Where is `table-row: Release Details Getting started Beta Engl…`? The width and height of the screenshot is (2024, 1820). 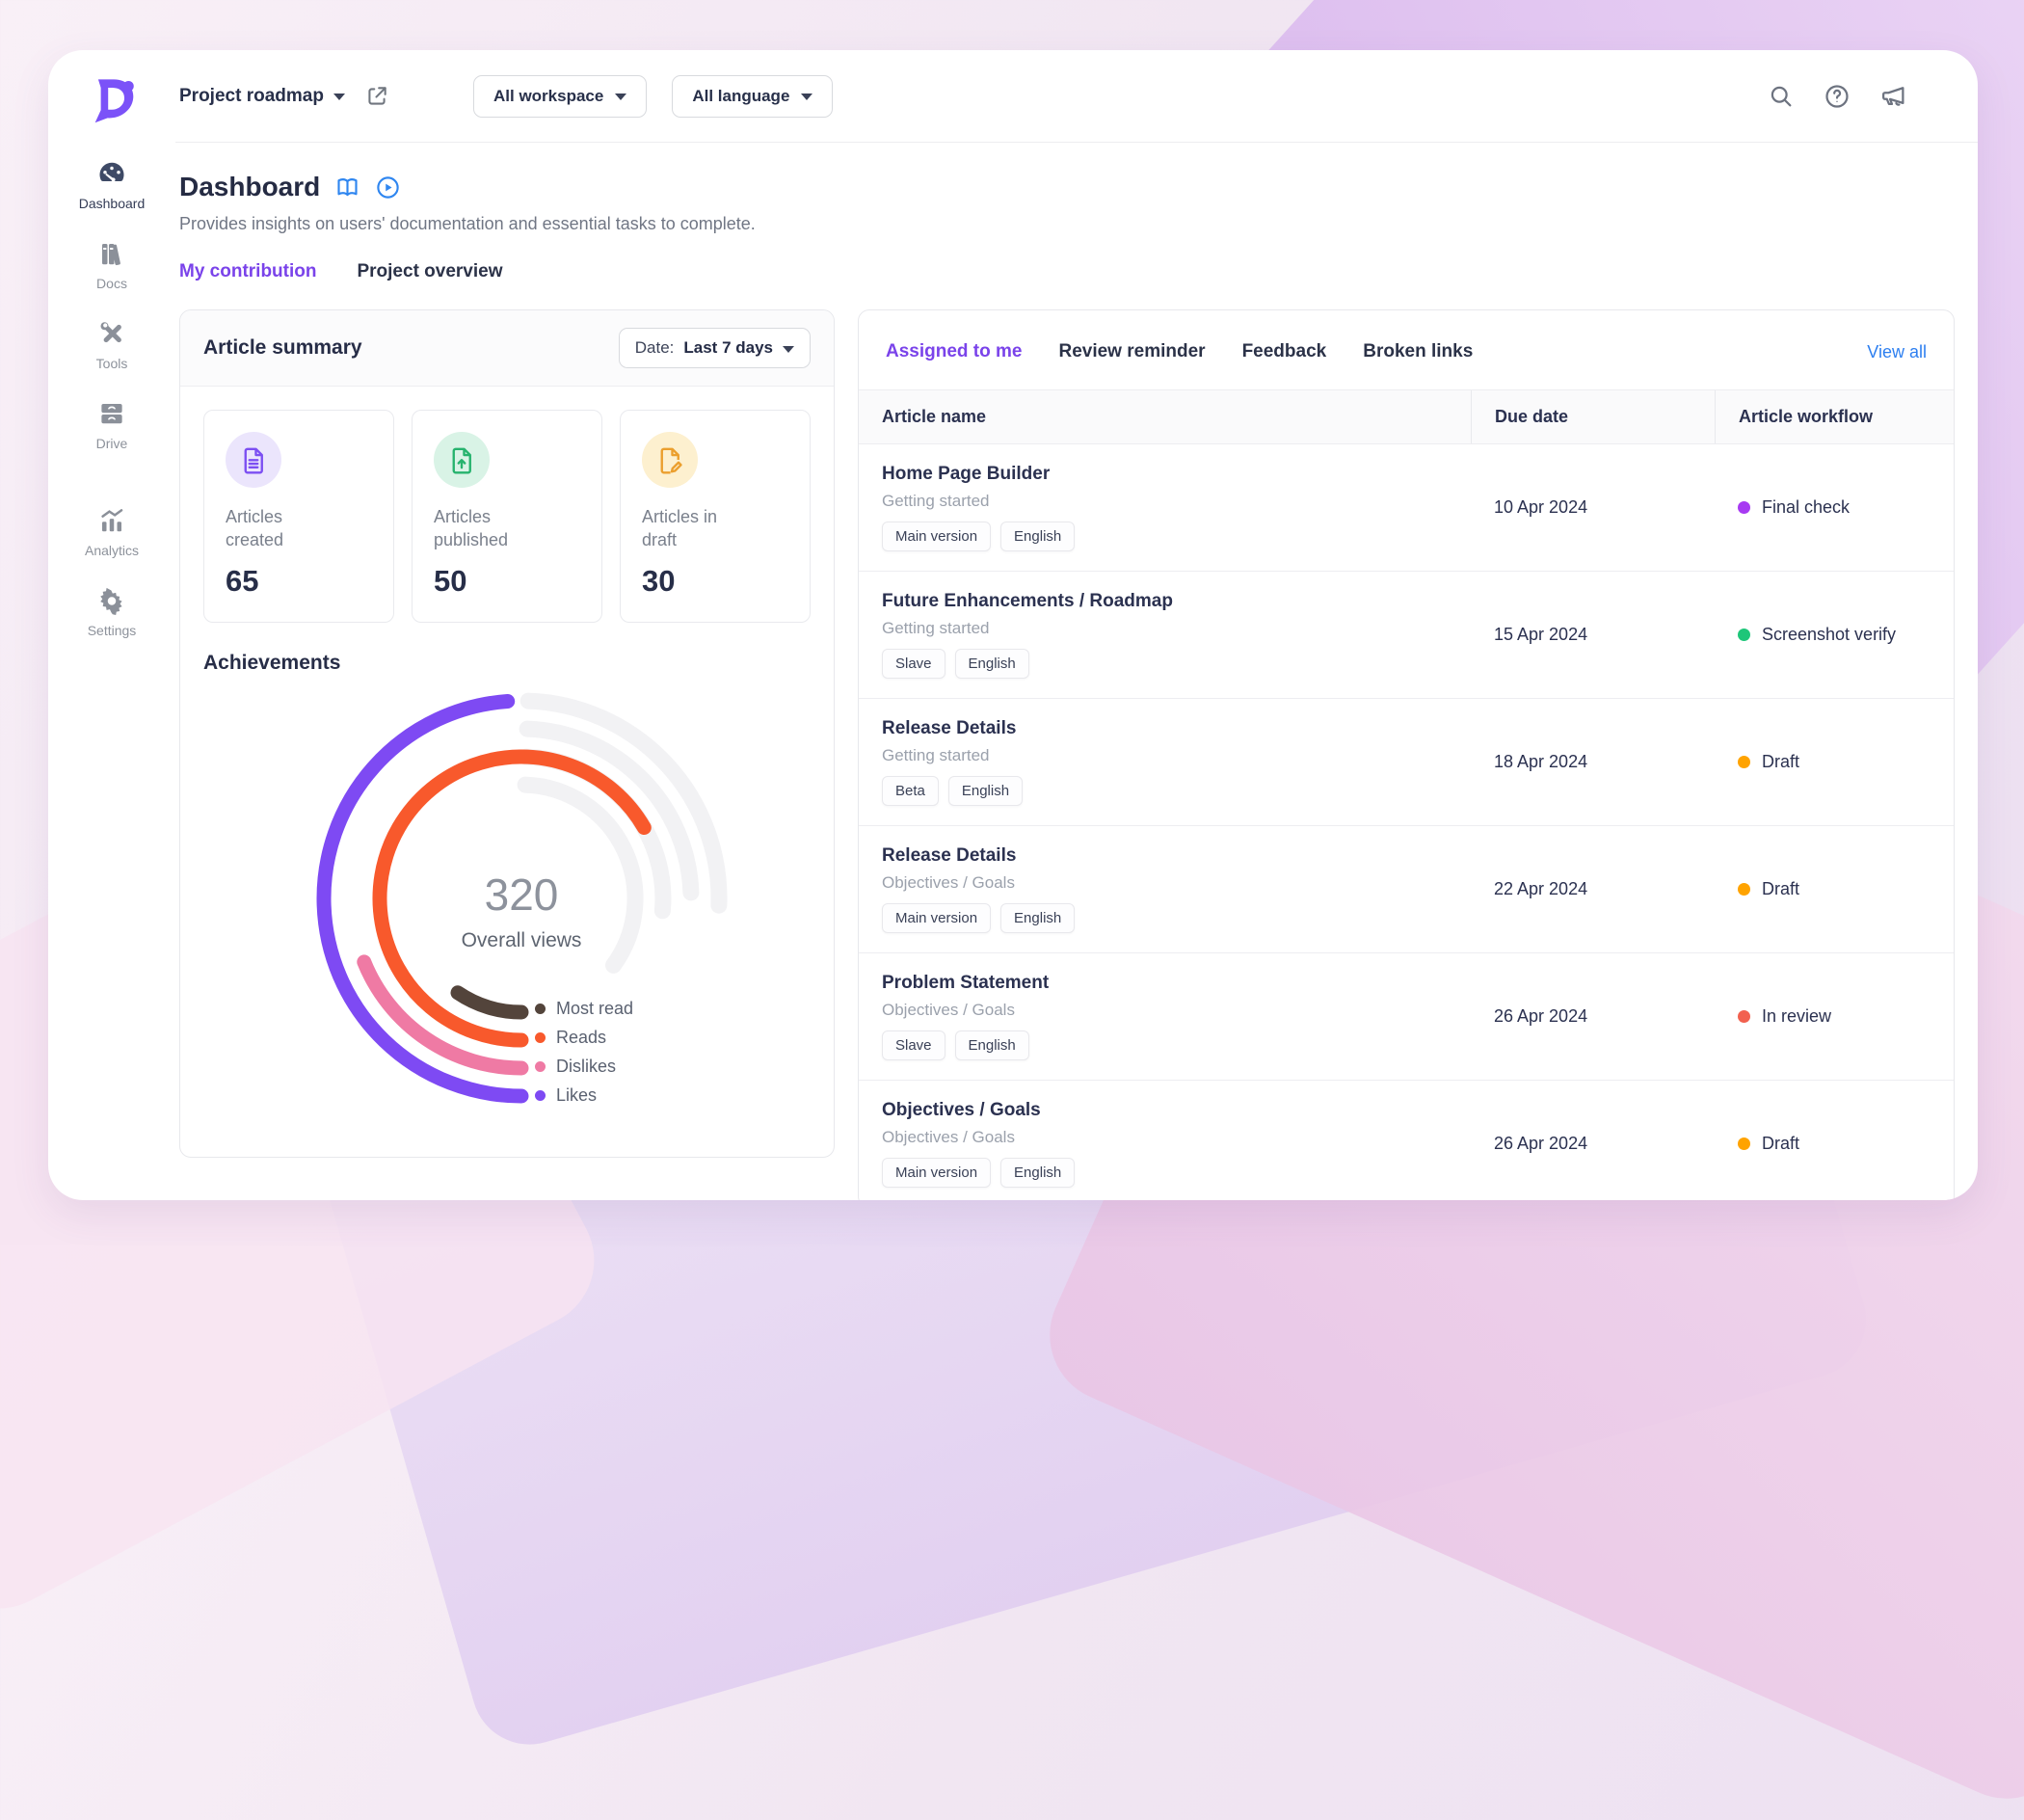 table-row: Release Details Getting started Beta Engl… is located at coordinates (1406, 762).